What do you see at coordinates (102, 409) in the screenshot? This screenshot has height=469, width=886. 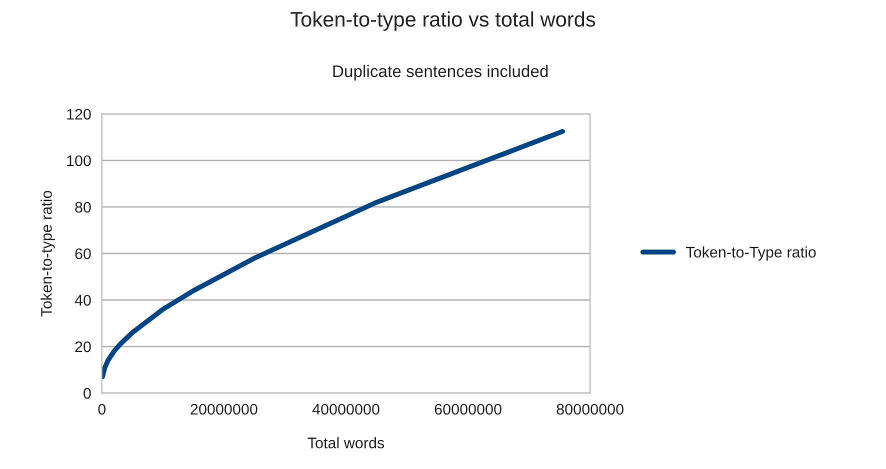 I see `x-tick-label: 0` at bounding box center [102, 409].